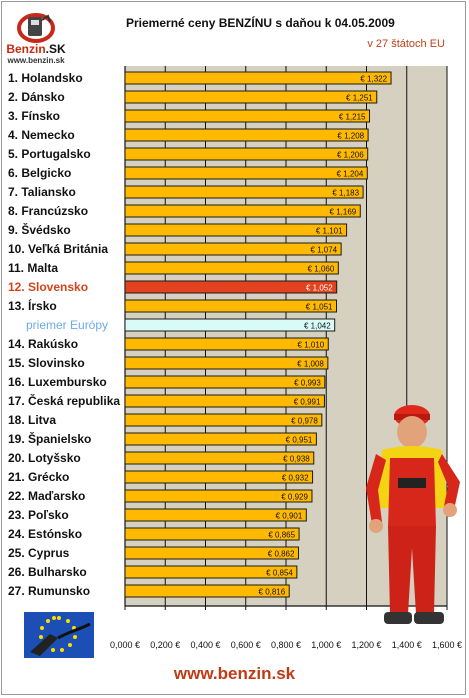  I want to click on data-label: € 0,991, so click(307, 402).